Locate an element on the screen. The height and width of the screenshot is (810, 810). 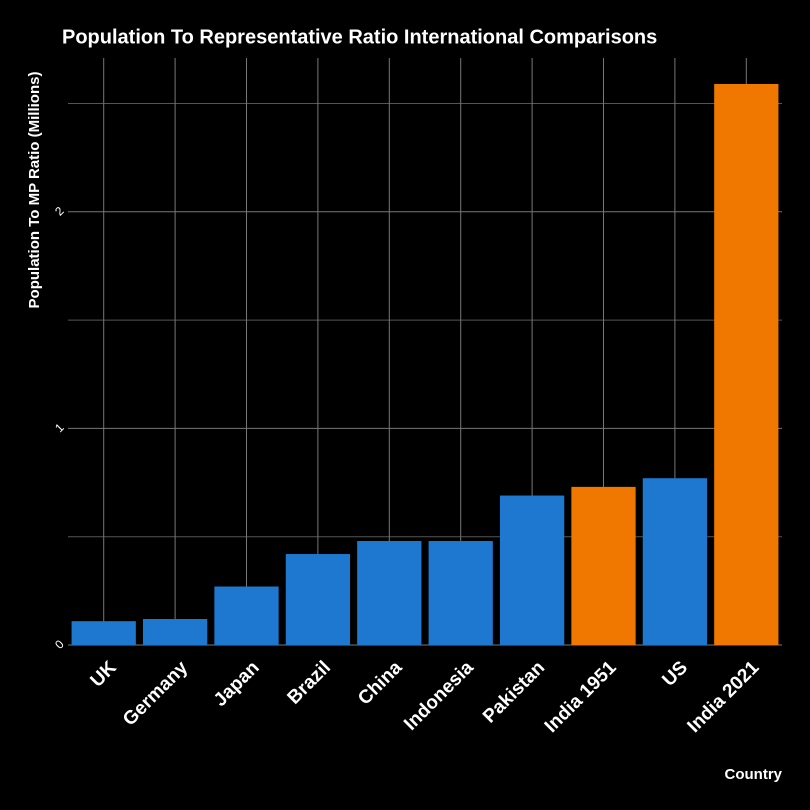
x-tick-label: US is located at coordinates (675, 674).